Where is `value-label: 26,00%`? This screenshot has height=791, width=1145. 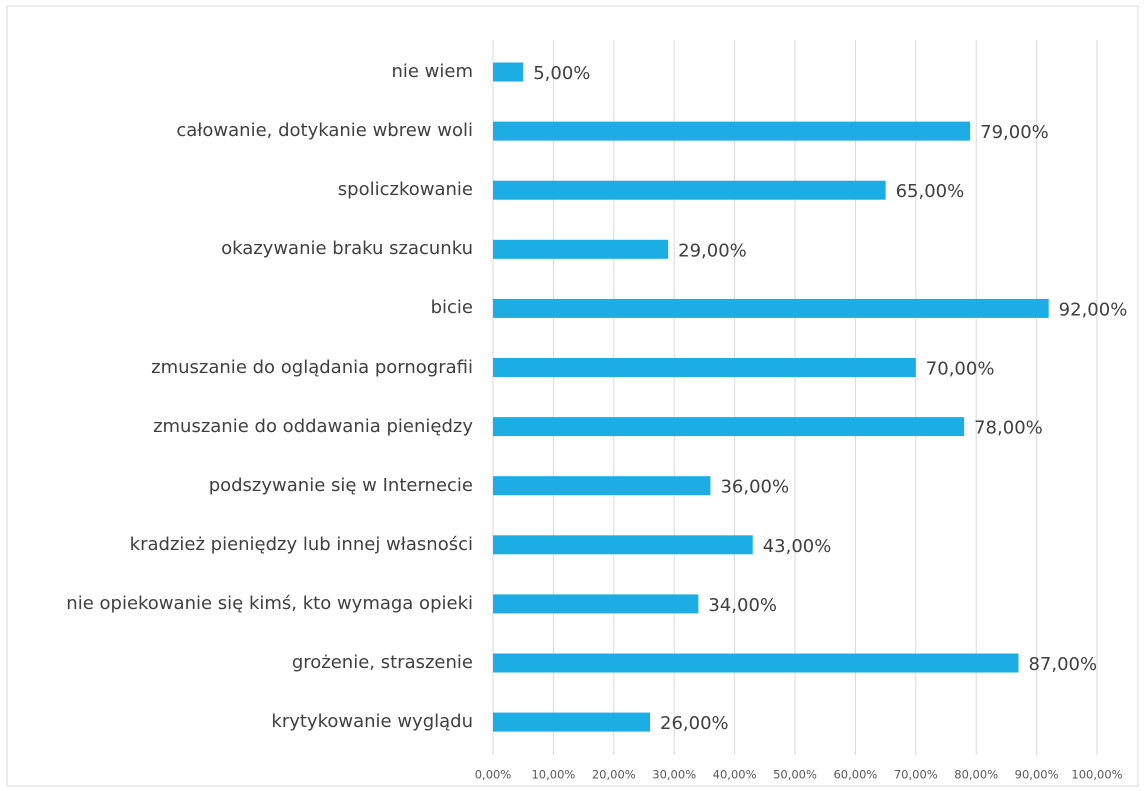
value-label: 26,00% is located at coordinates (694, 723).